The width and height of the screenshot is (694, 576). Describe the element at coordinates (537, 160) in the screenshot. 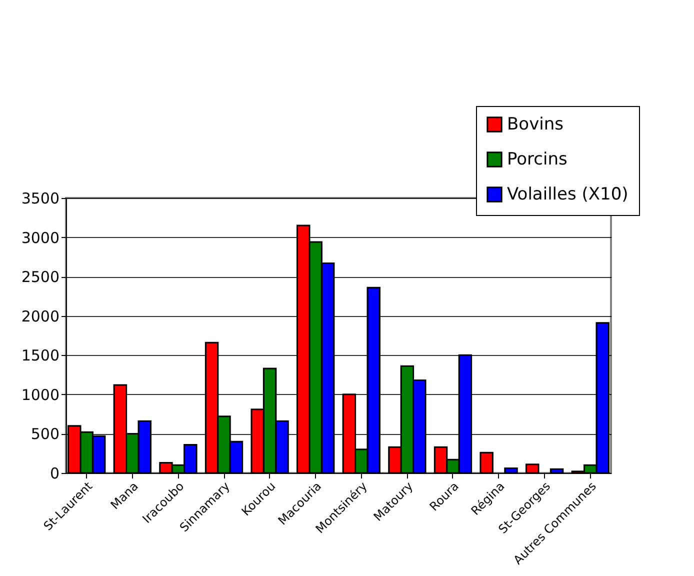

I see `legend-label: Porcins` at that location.